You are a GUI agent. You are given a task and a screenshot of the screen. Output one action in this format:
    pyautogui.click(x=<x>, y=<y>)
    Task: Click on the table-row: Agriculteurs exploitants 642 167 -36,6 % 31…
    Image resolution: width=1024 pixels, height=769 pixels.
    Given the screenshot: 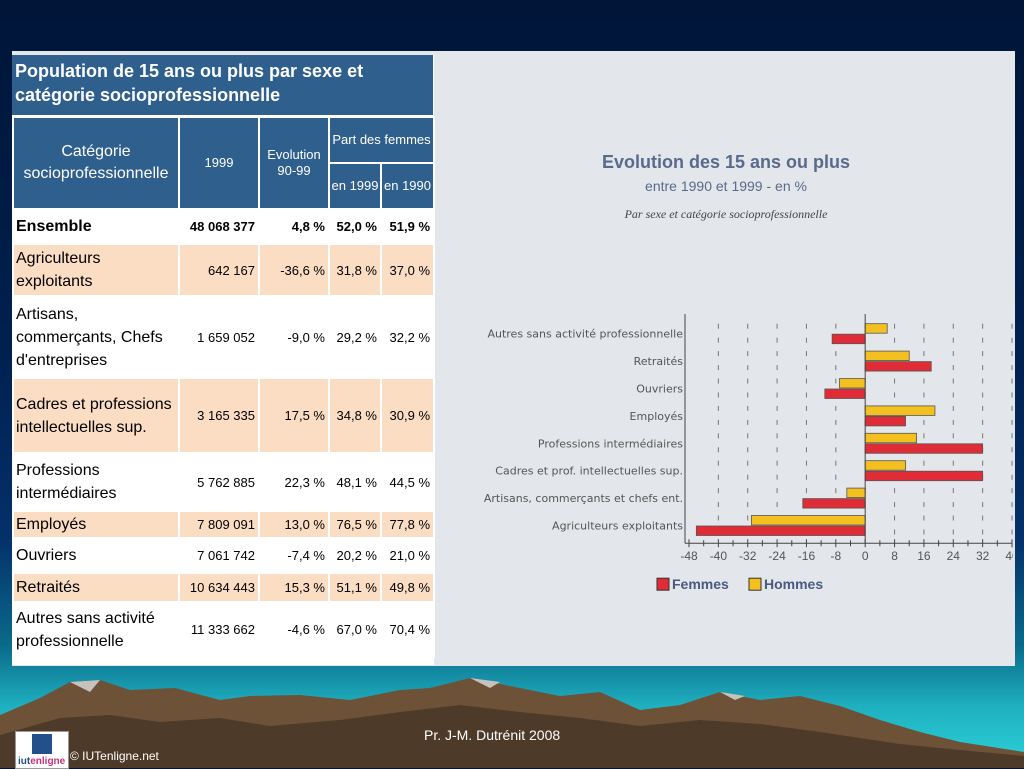 What is the action you would take?
    pyautogui.click(x=224, y=270)
    